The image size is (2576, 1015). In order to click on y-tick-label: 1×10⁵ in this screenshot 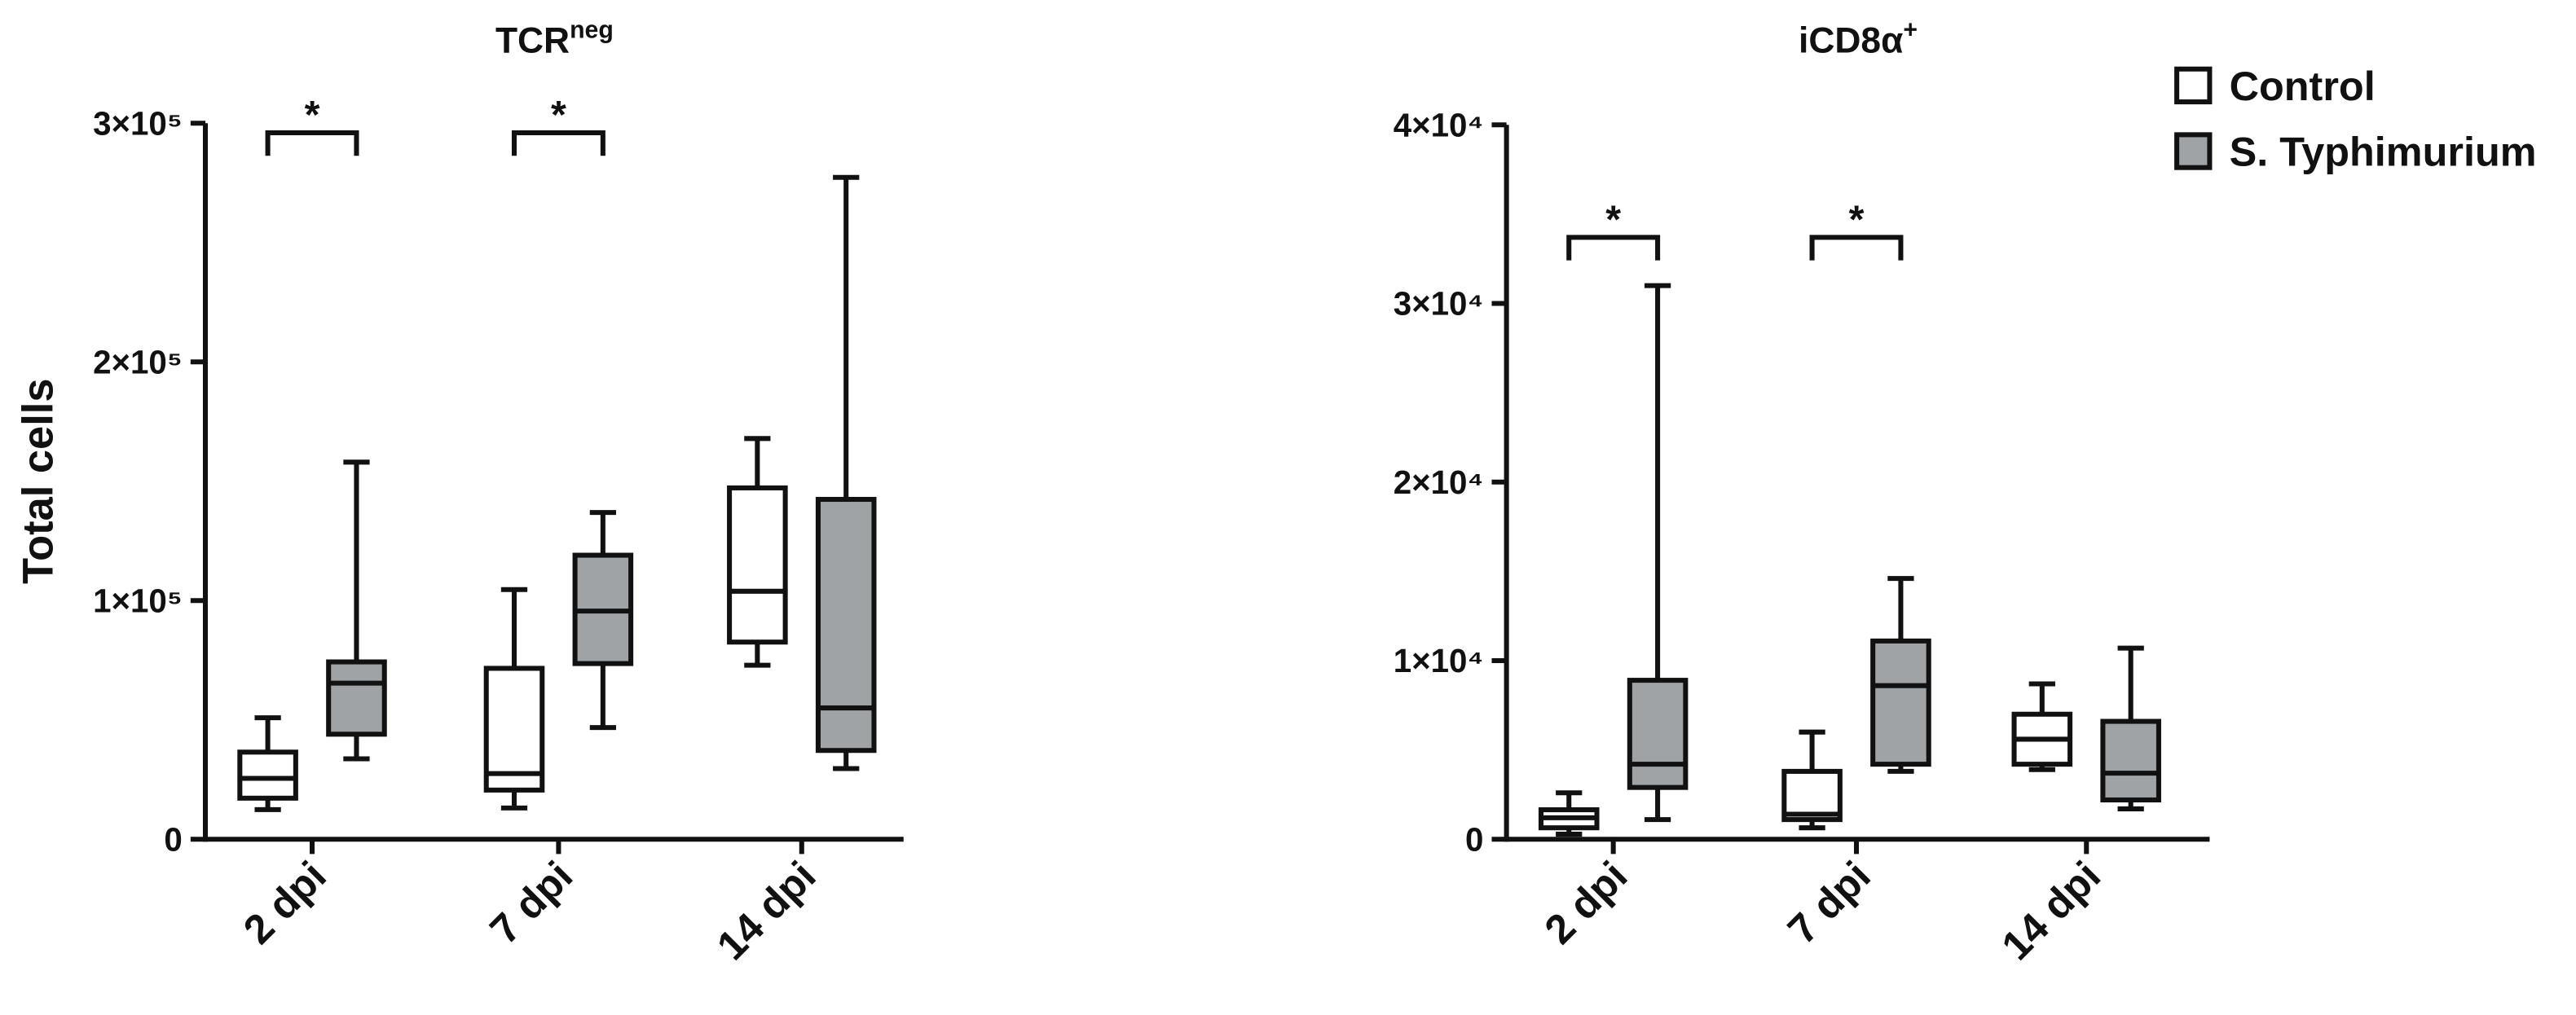, I will do `click(138, 600)`.